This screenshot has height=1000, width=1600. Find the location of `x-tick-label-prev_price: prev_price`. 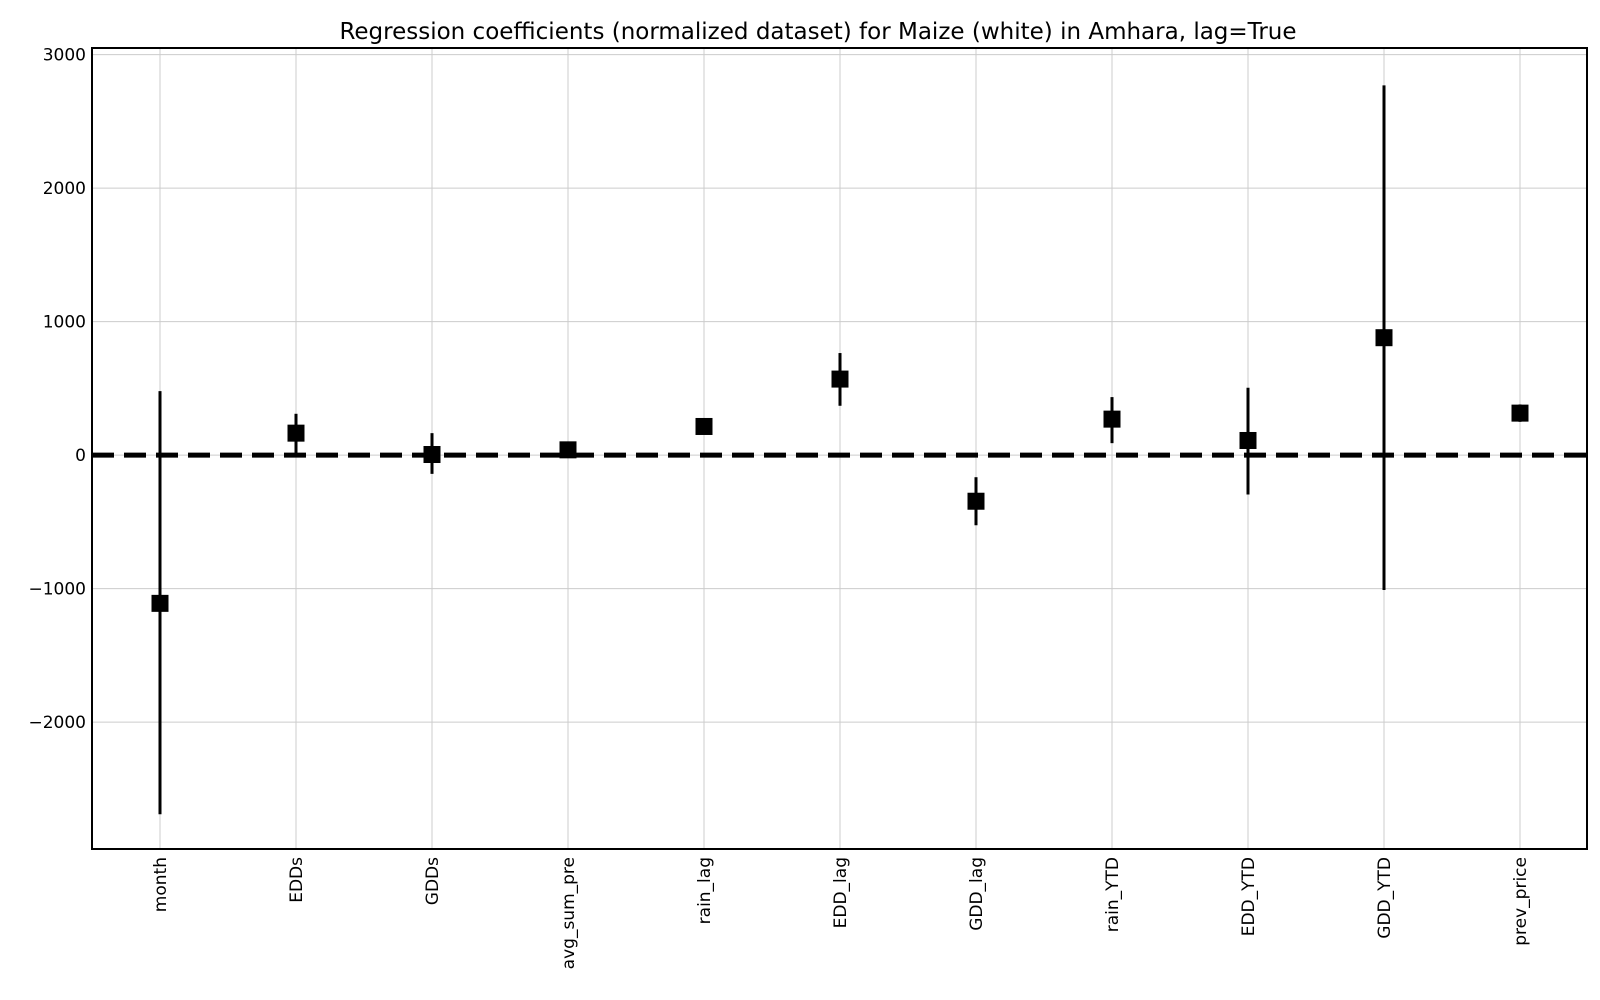

x-tick-label-prev_price: prev_price is located at coordinates (1521, 901).